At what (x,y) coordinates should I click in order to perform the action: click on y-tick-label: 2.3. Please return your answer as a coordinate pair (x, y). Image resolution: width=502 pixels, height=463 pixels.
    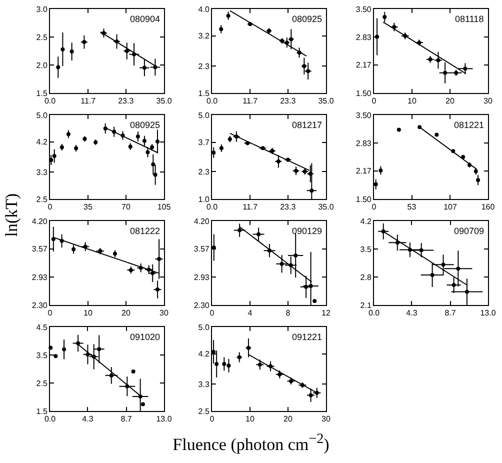
    Looking at the image, I should click on (204, 172).